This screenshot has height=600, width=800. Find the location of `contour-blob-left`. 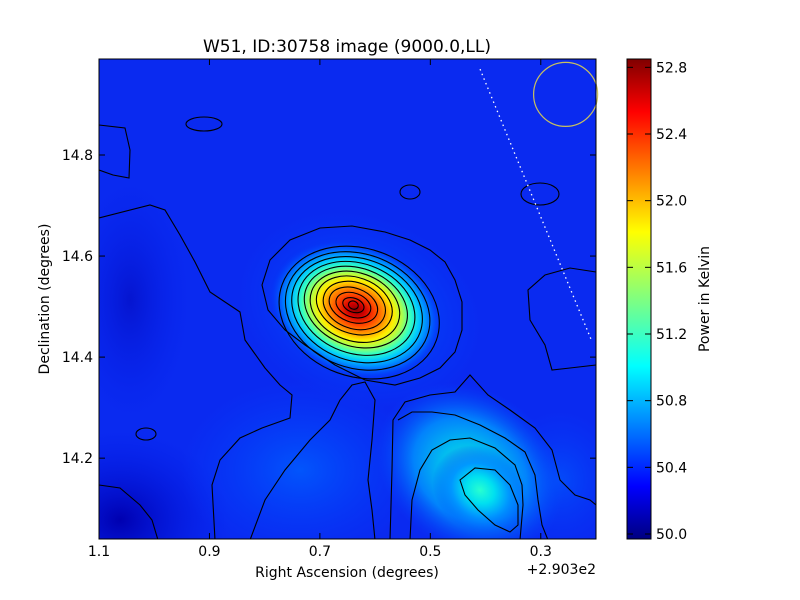

contour-blob-left is located at coordinates (146, 434).